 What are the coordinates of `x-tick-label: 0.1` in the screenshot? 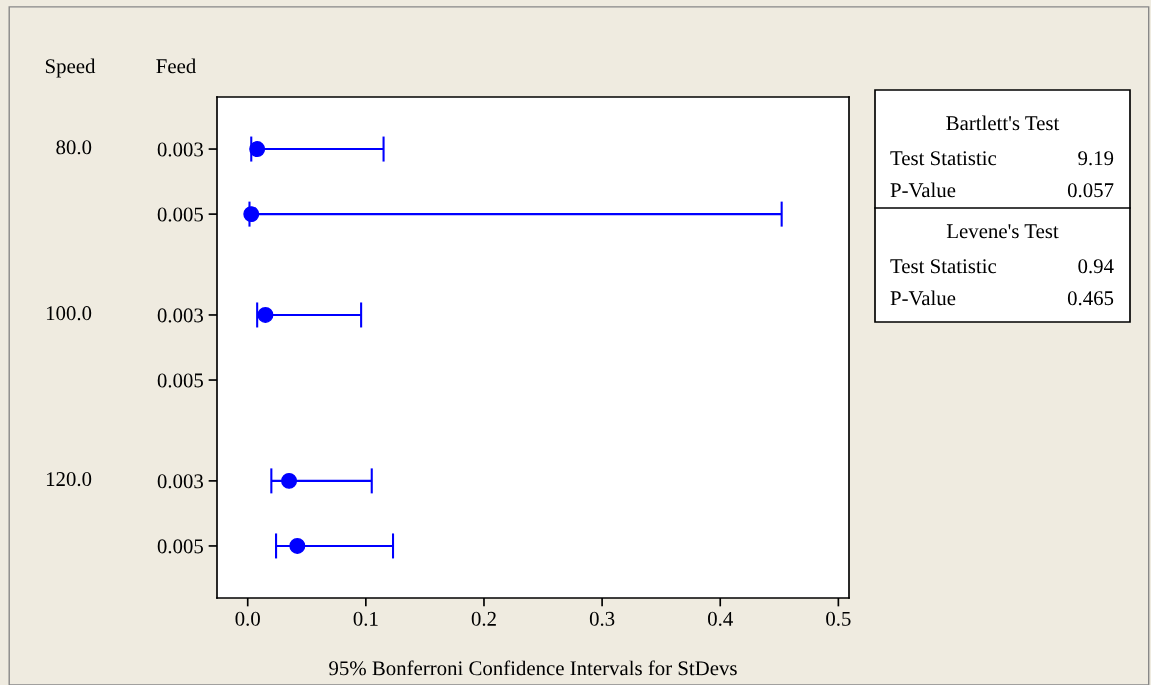 It's located at (365, 618).